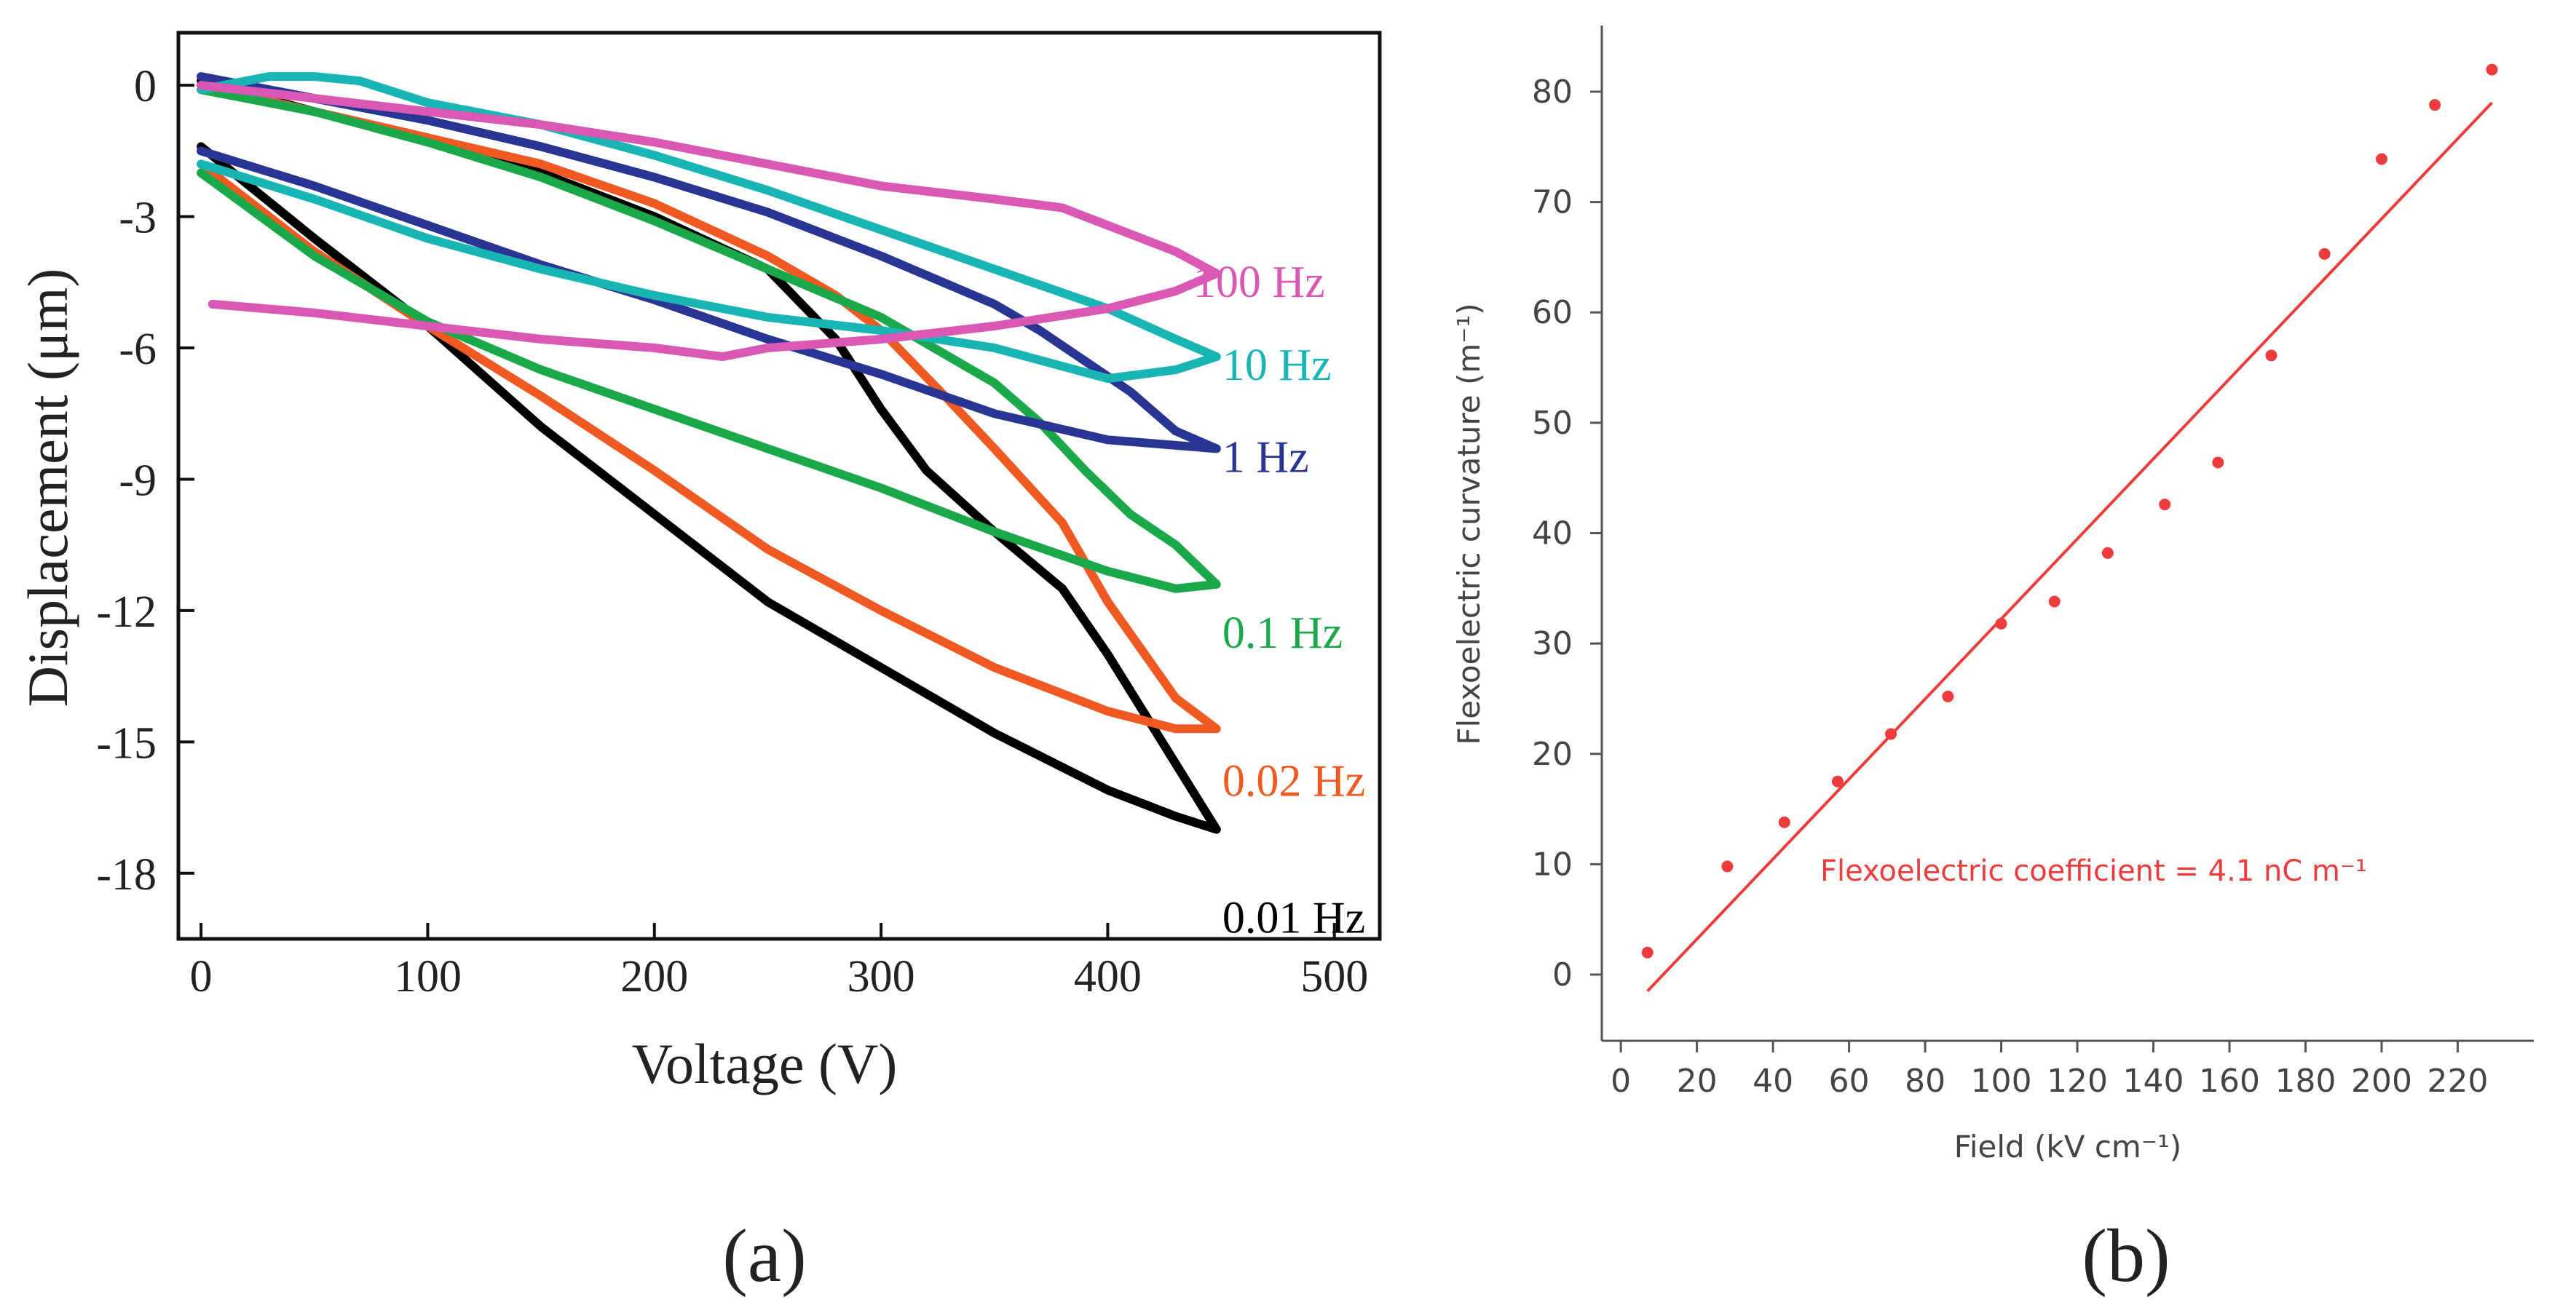  What do you see at coordinates (1563, 974) in the screenshot?
I see `panel-b-y-tick-label: 0` at bounding box center [1563, 974].